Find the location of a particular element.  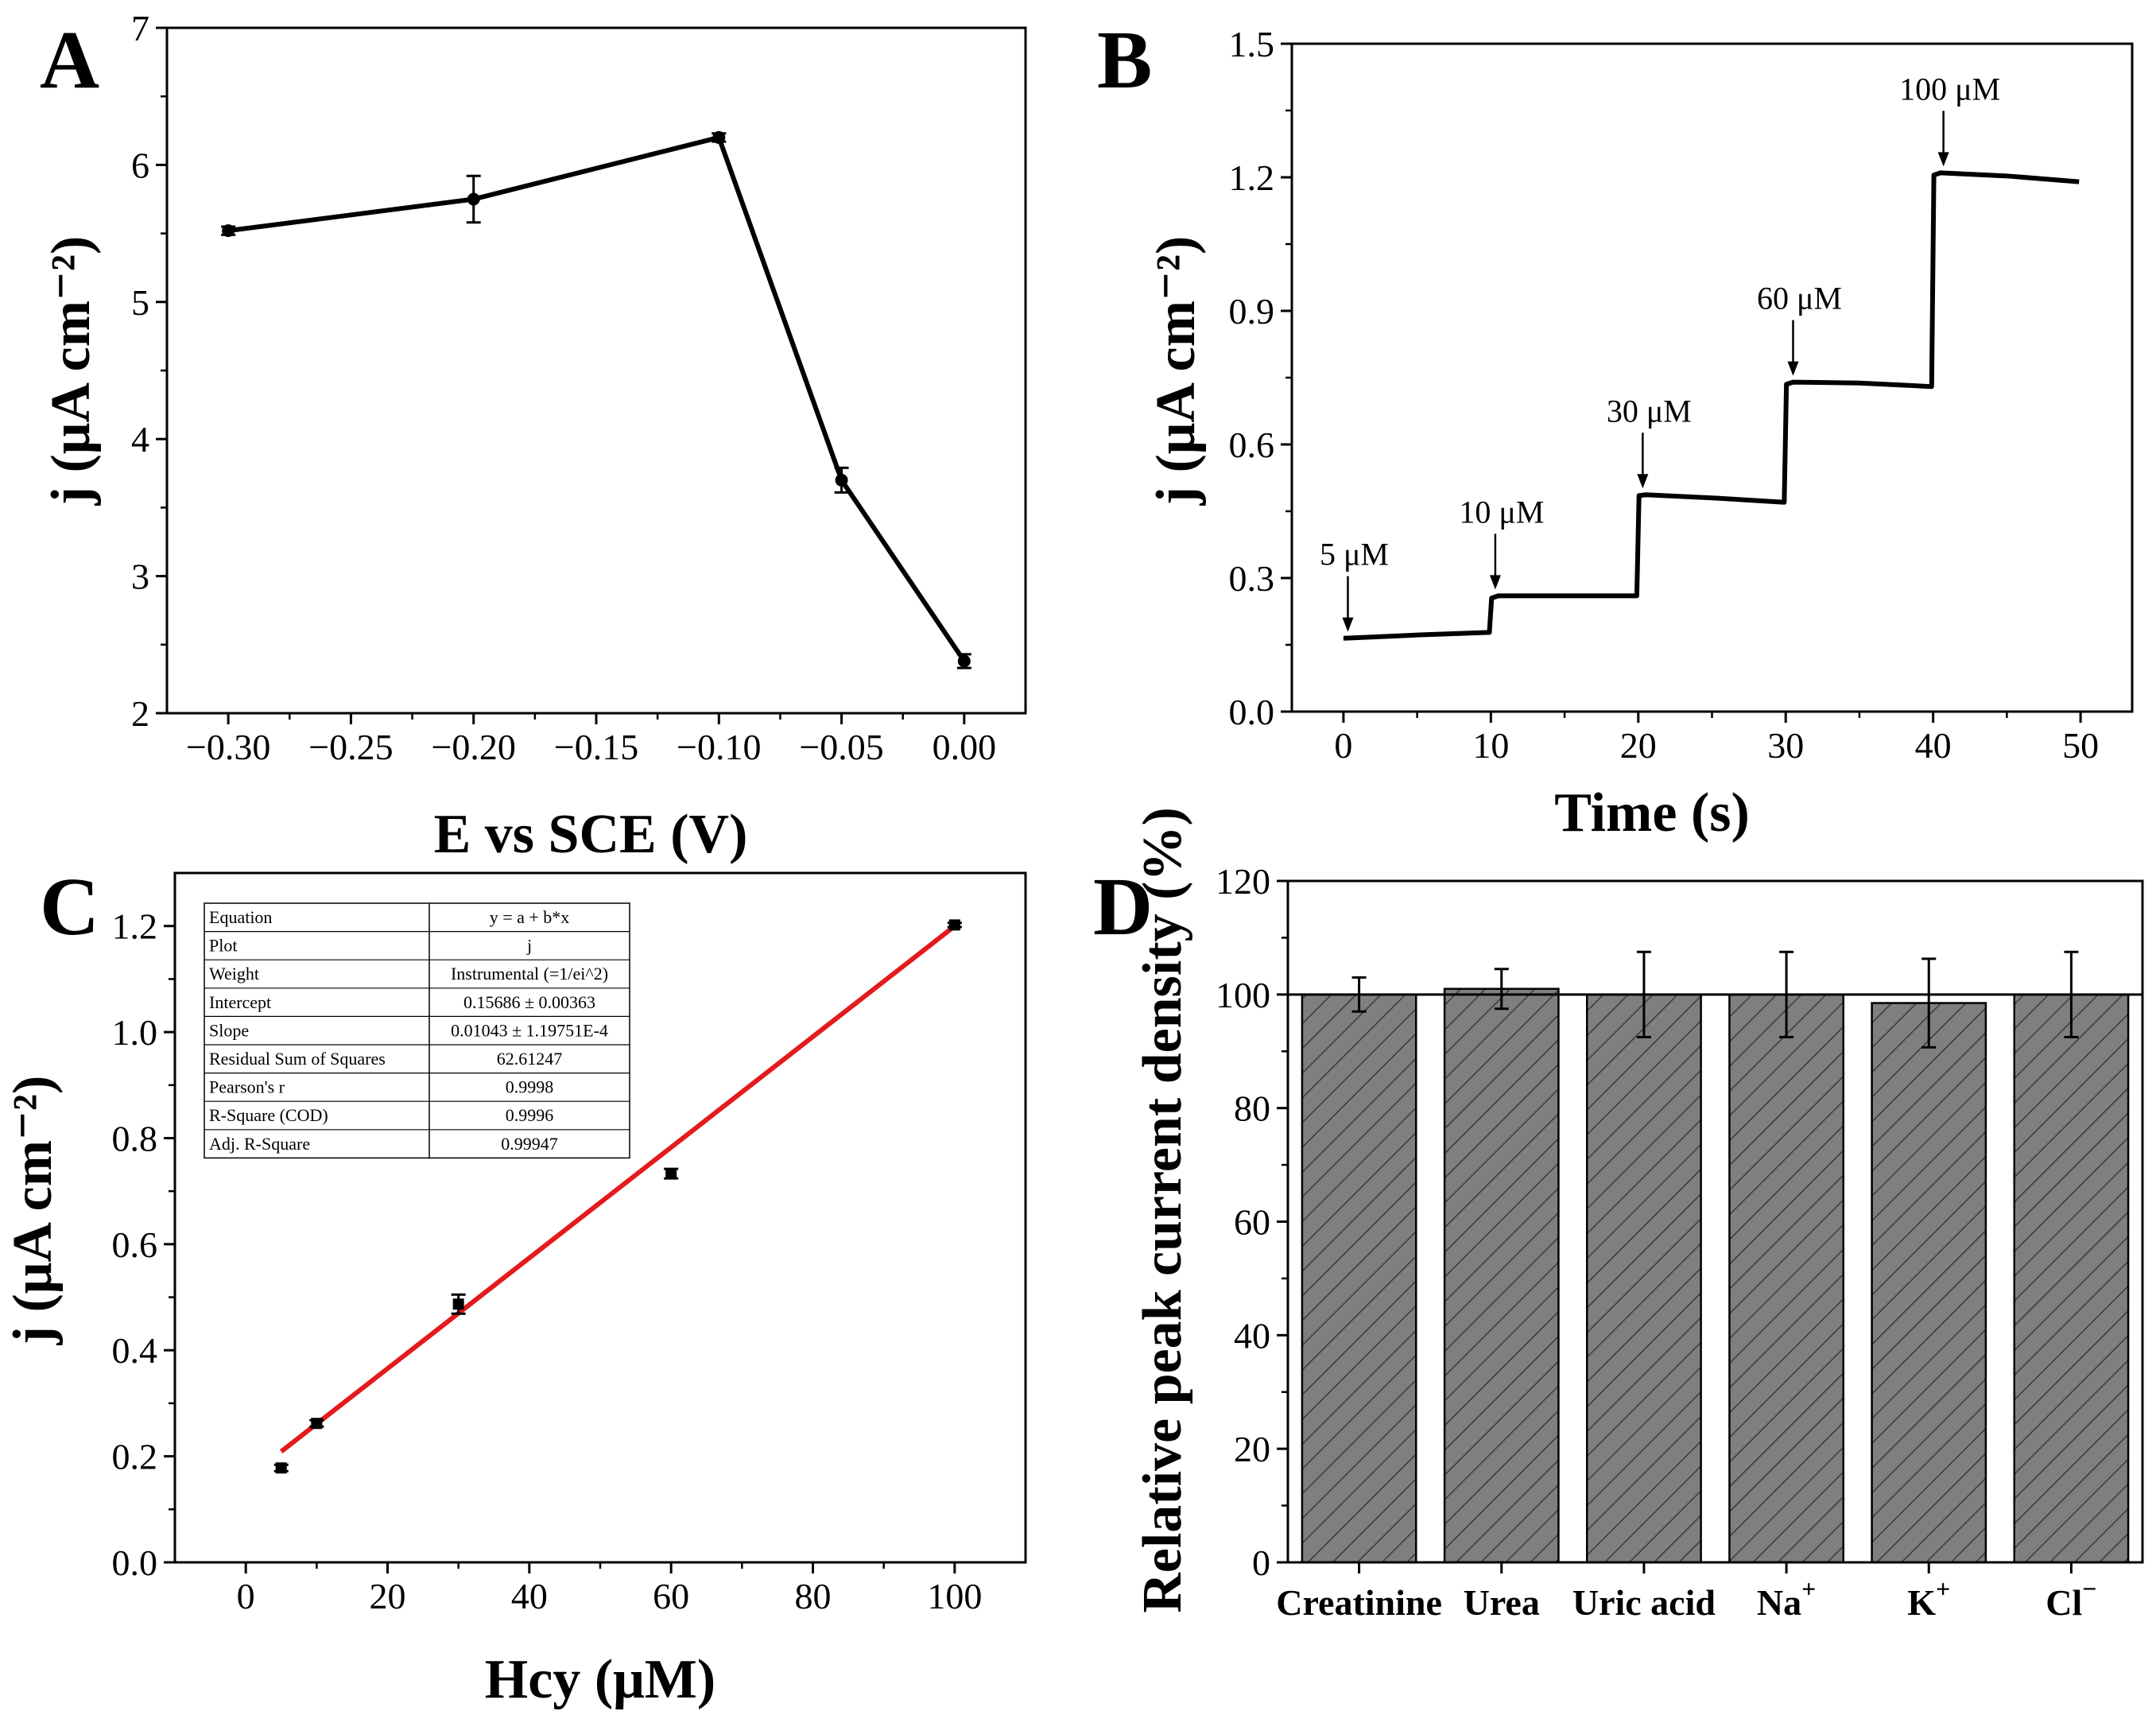

chart-c-stats-value: y = a + b*x is located at coordinates (530, 917).